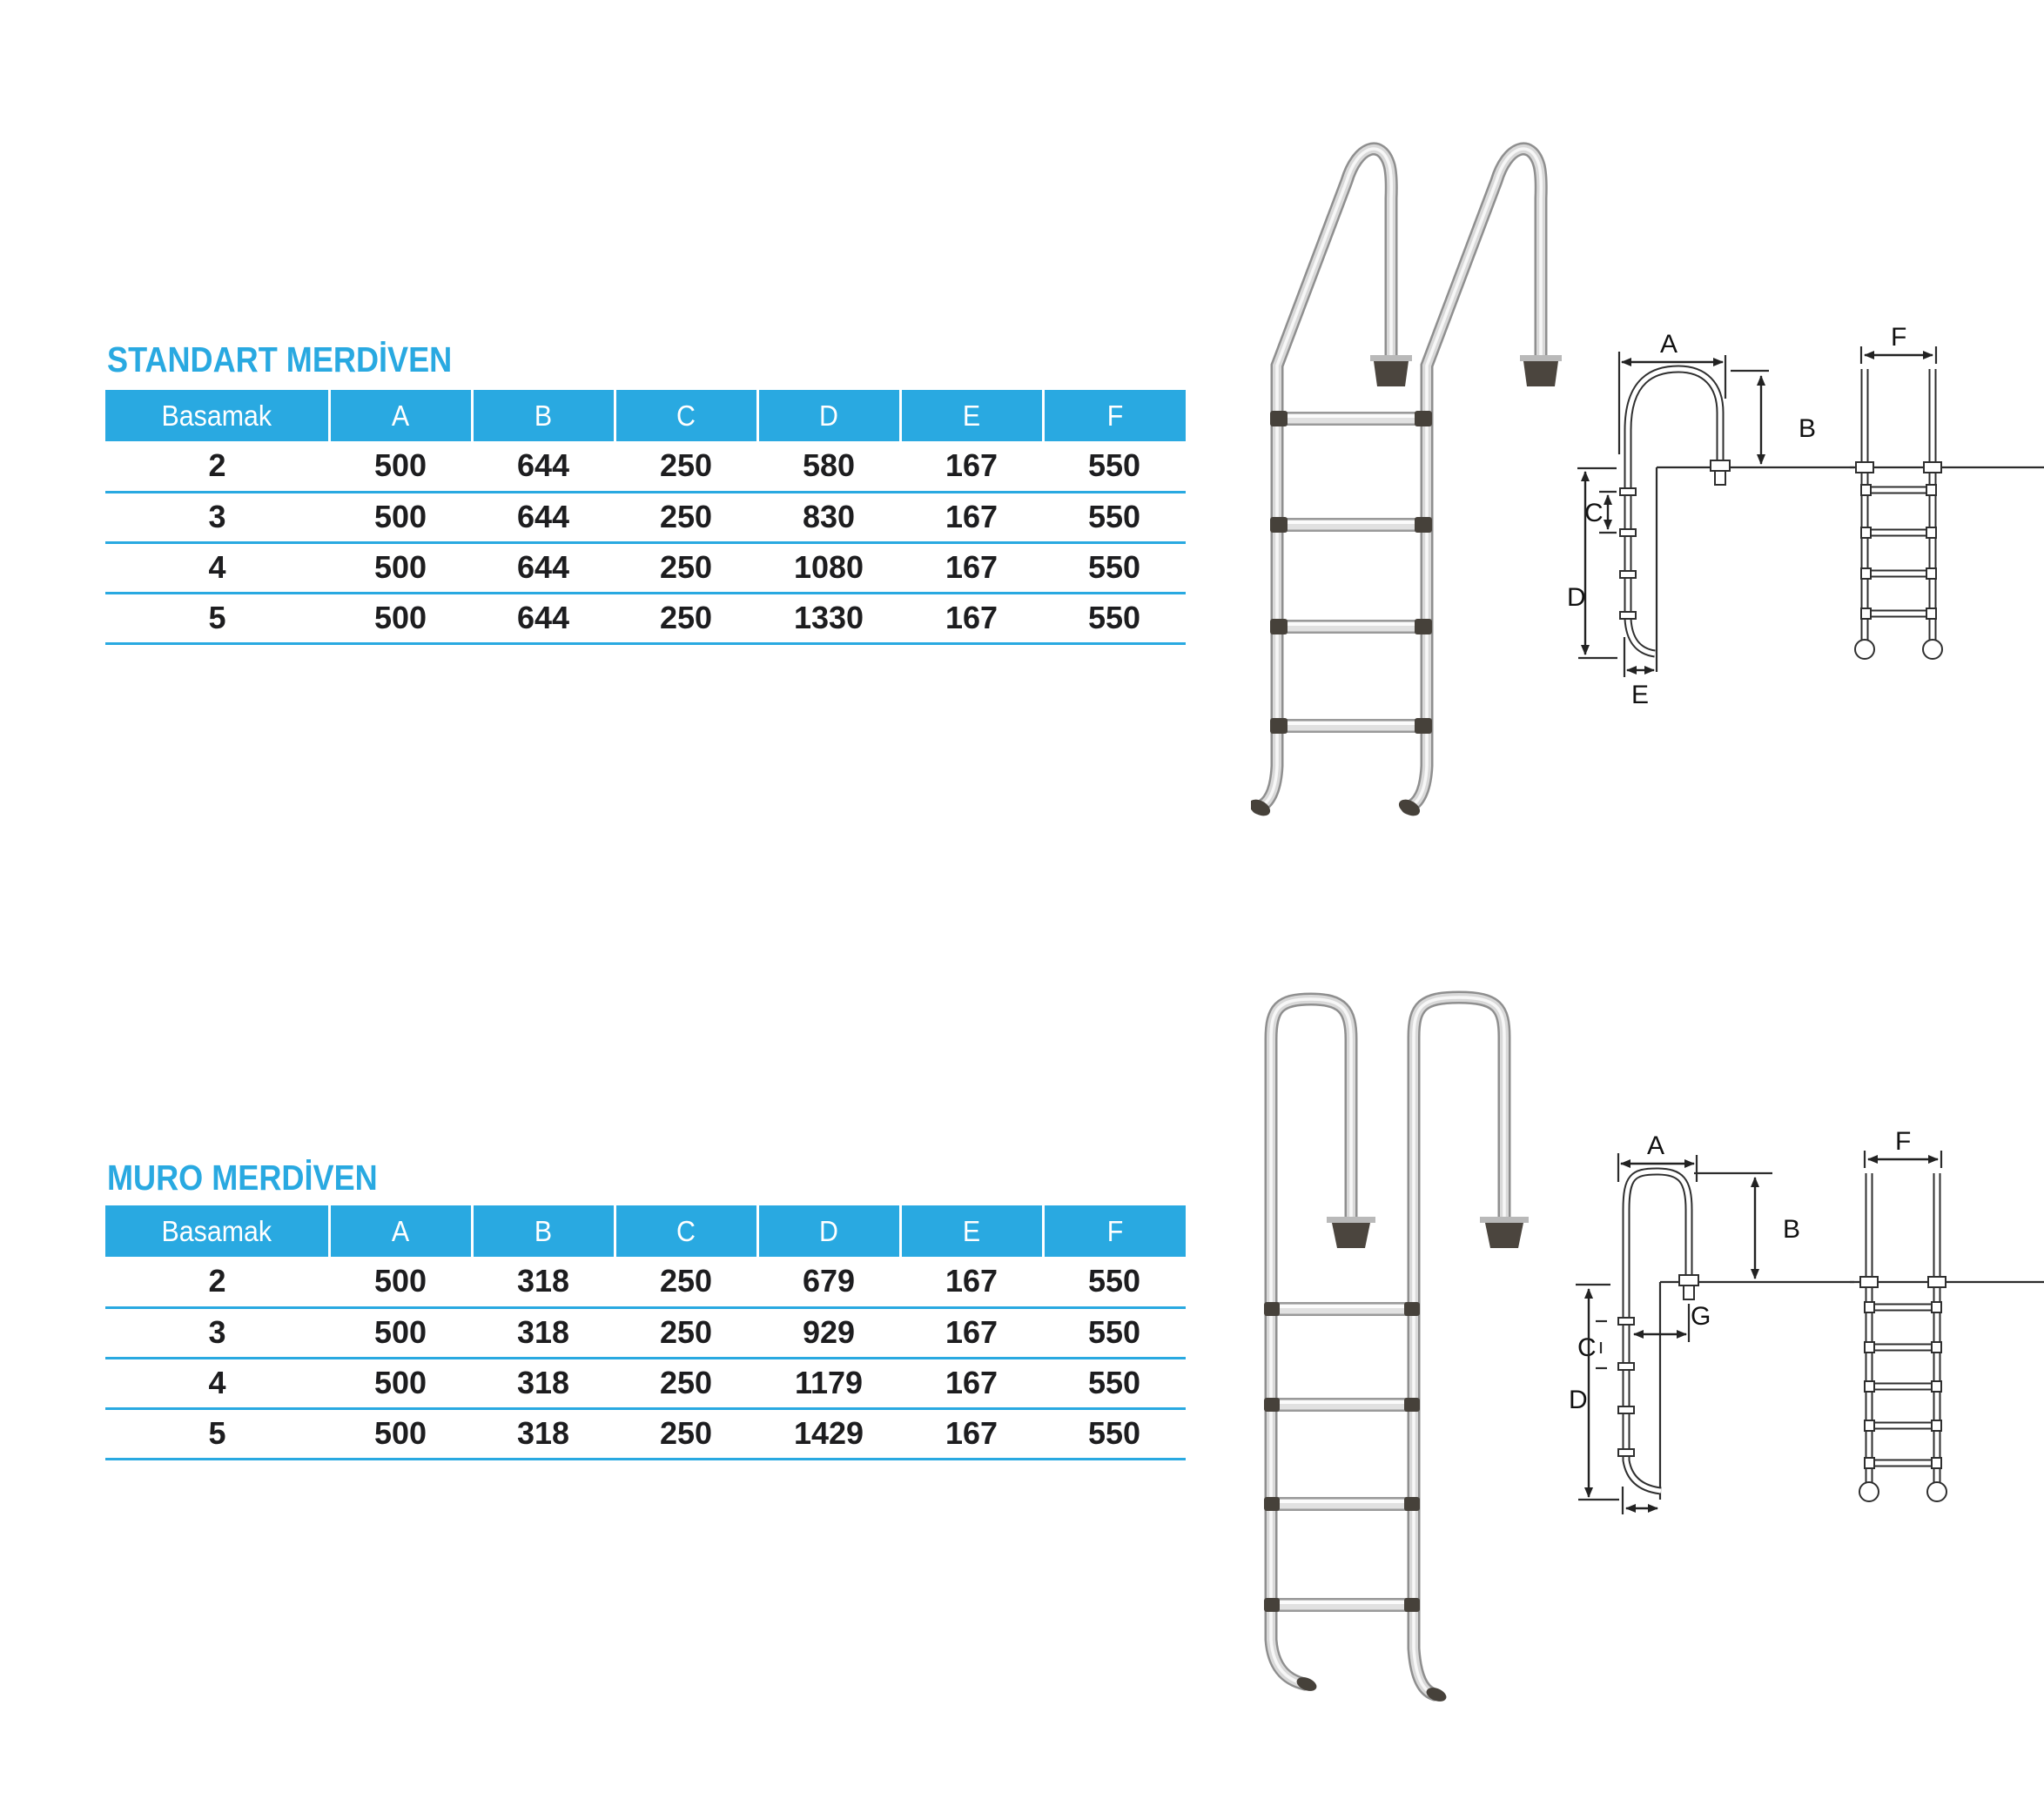 Image resolution: width=2044 pixels, height=1799 pixels. Describe the element at coordinates (828, 1231) in the screenshot. I see `header-cell: D` at that location.